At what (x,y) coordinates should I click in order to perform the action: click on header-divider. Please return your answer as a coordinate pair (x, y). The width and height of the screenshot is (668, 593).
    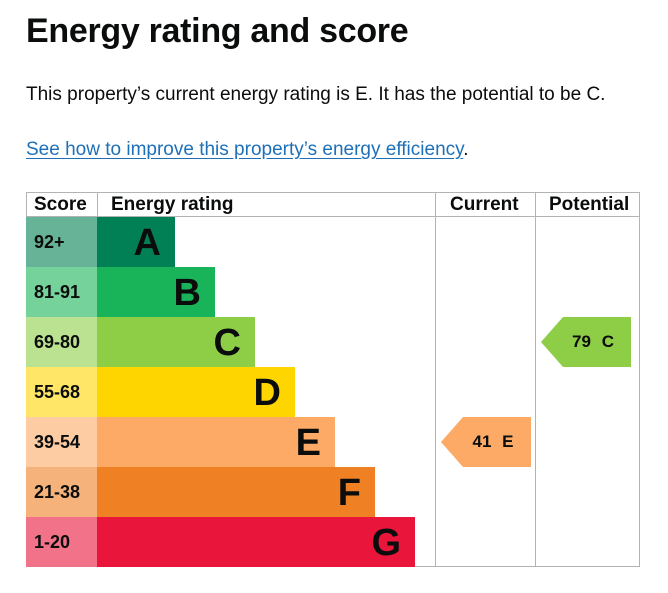
    Looking at the image, I should click on (333, 216).